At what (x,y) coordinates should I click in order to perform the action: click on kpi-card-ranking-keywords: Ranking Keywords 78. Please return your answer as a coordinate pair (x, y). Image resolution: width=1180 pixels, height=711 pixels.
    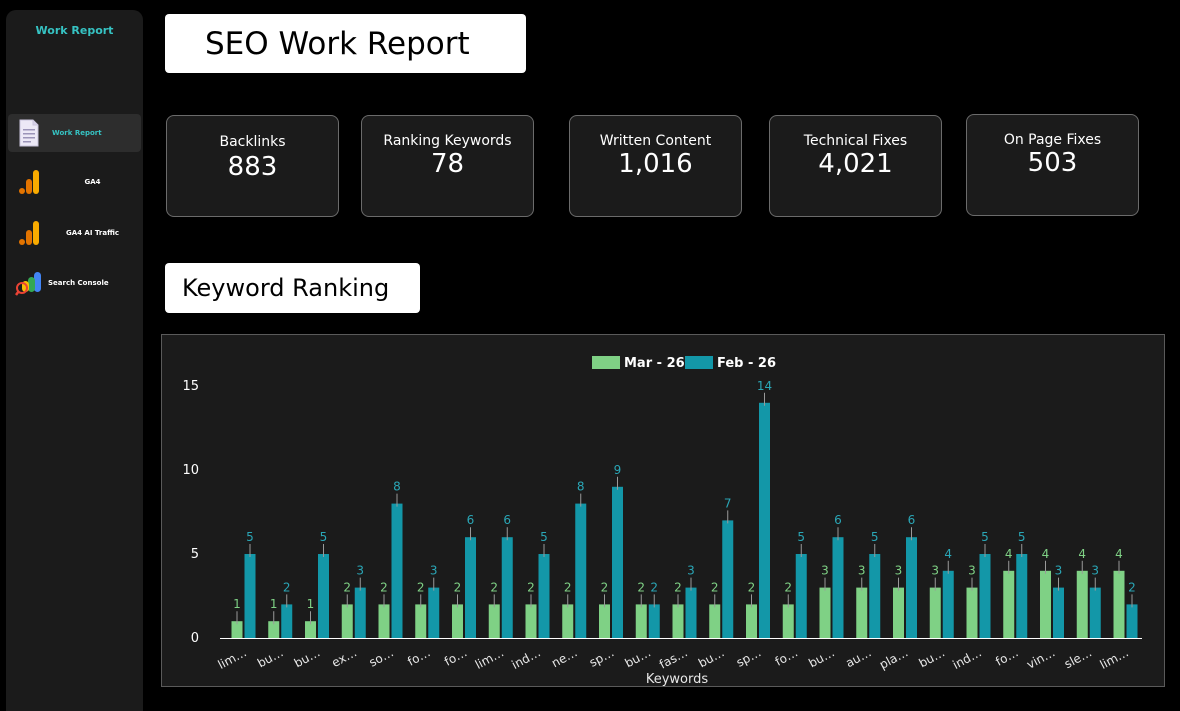
    Looking at the image, I should click on (447, 166).